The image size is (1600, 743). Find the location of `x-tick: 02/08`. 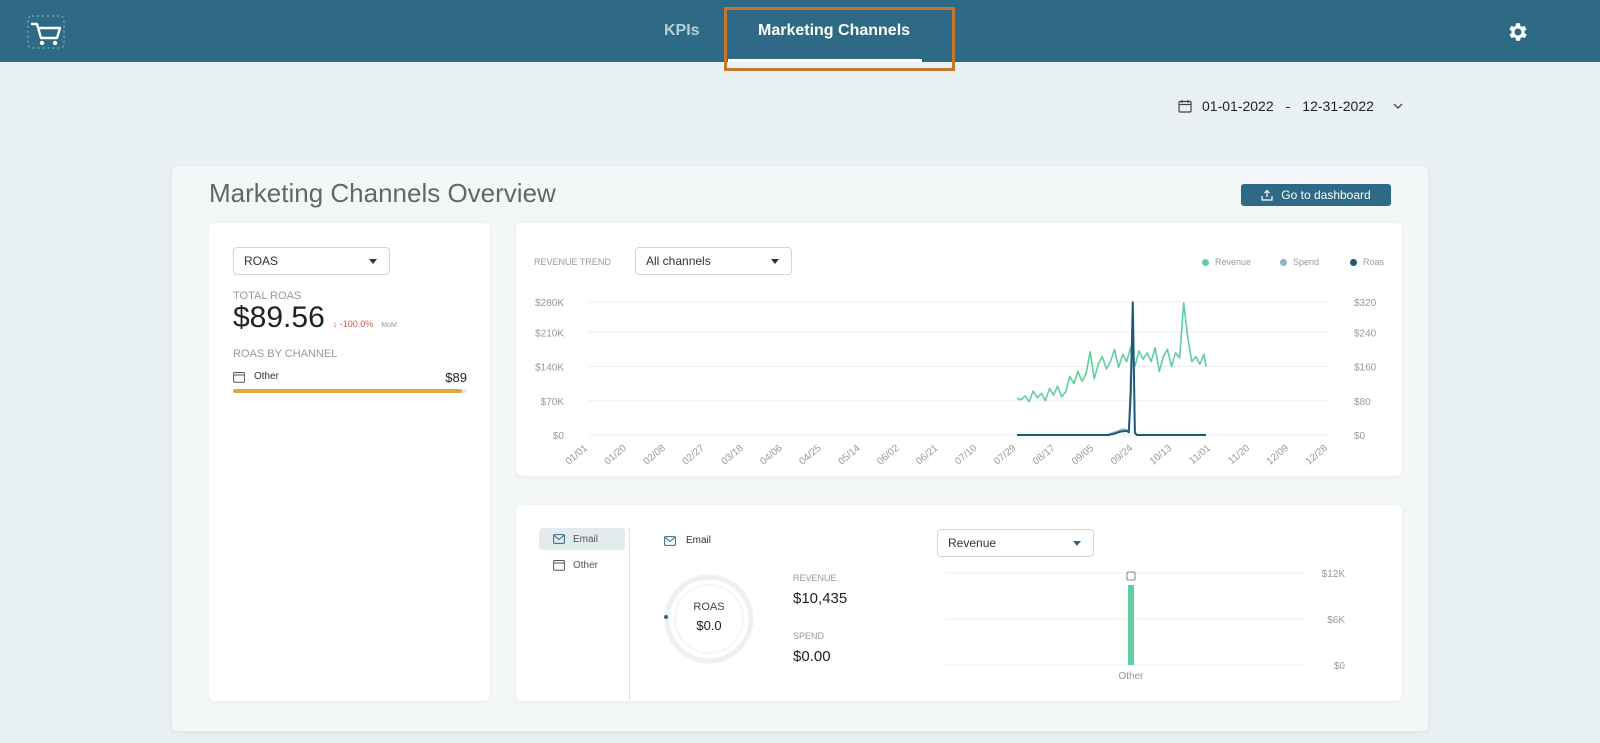

x-tick: 02/08 is located at coordinates (655, 455).